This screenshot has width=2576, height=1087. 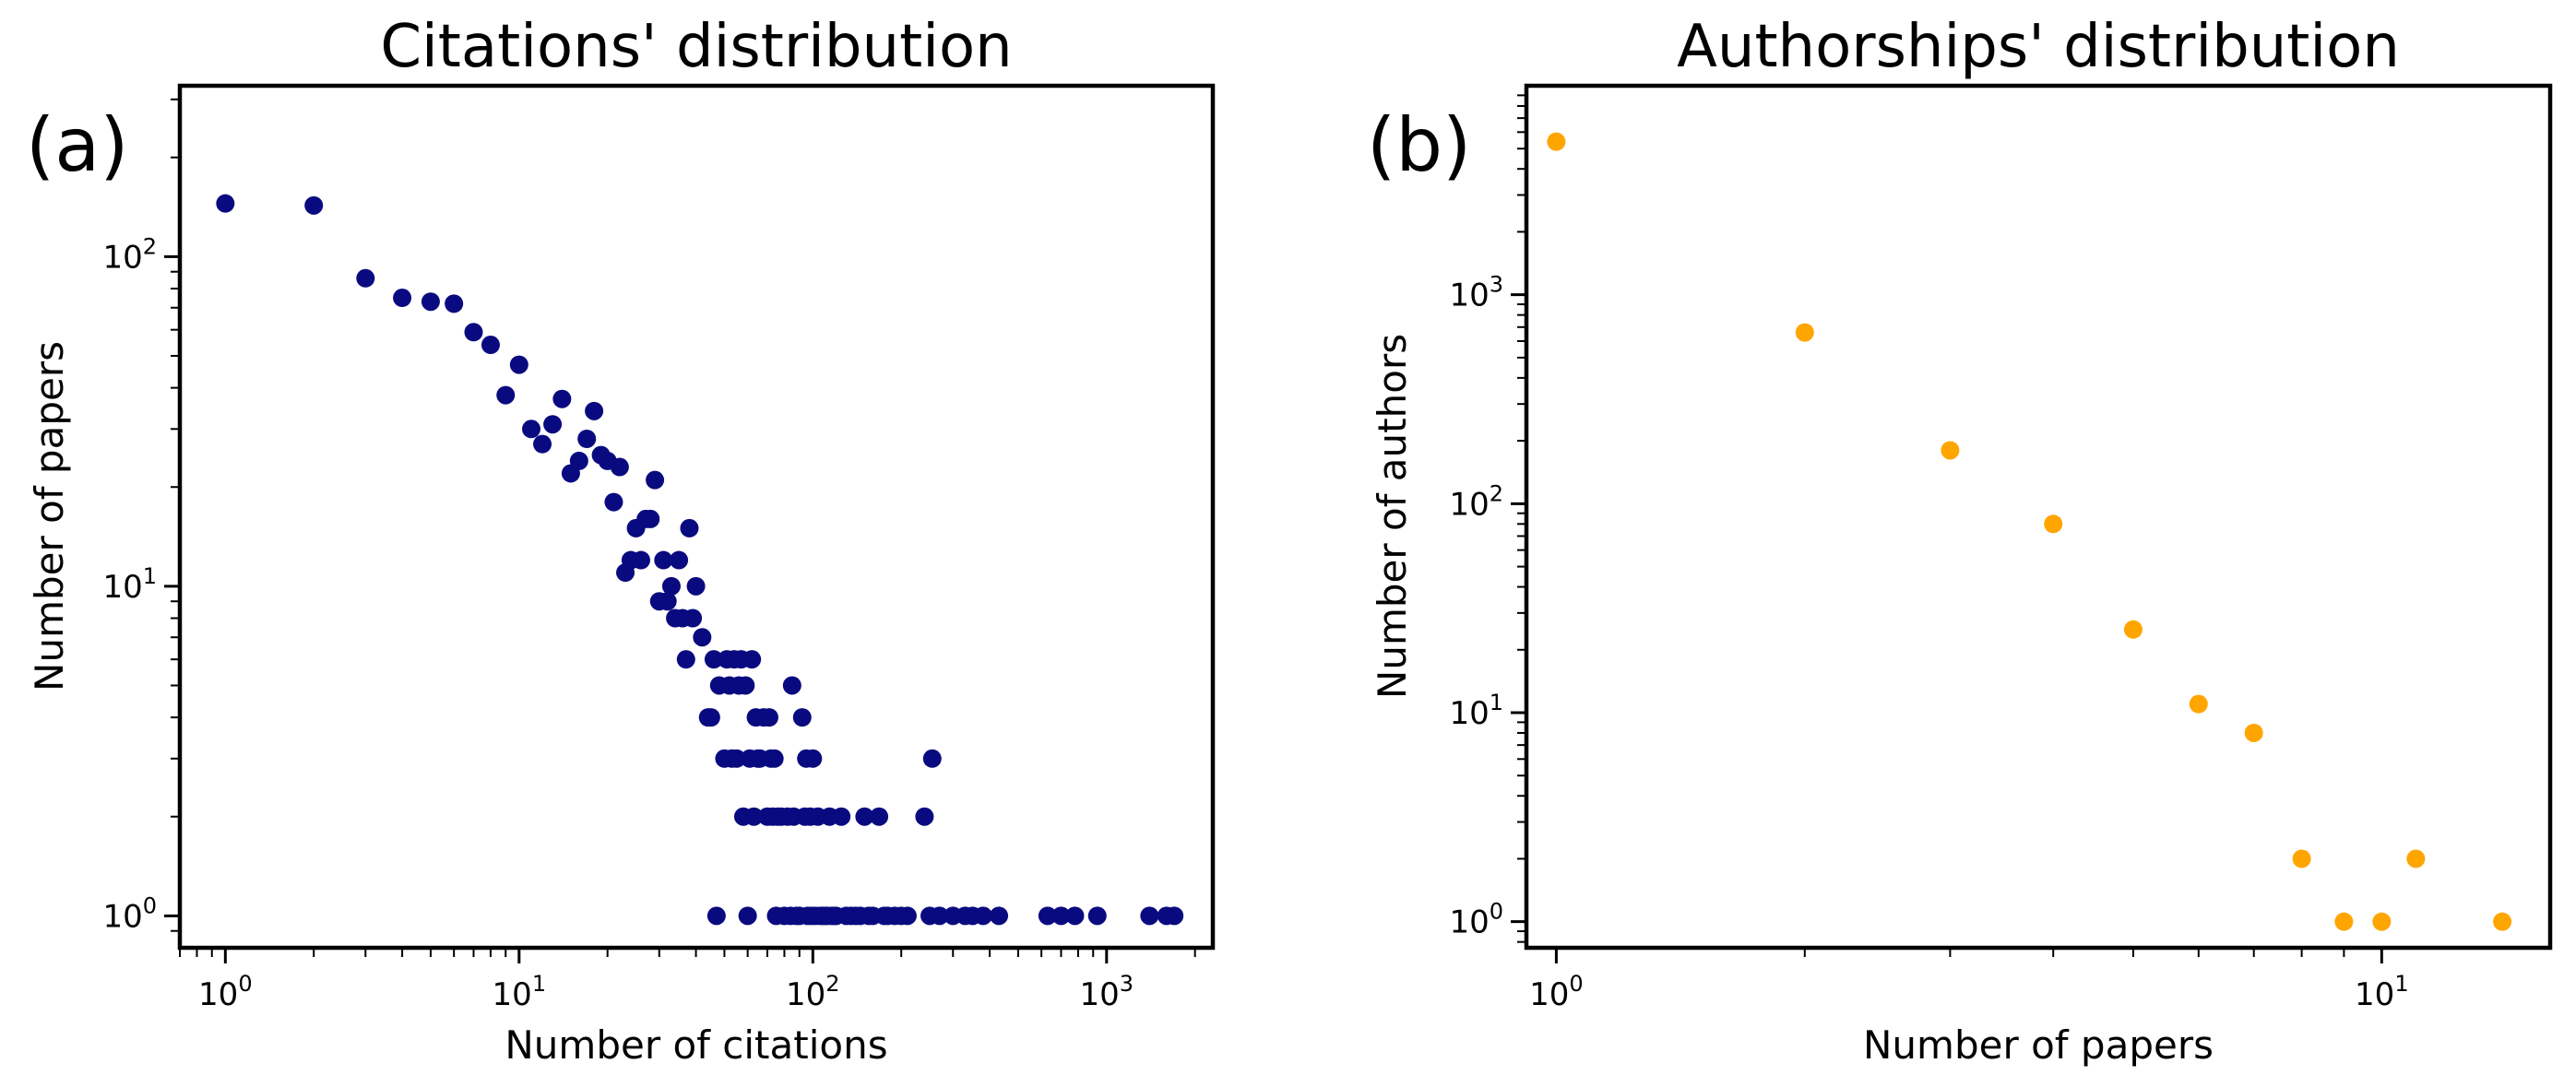 I want to click on panel-a-label: (a), so click(x=77, y=145).